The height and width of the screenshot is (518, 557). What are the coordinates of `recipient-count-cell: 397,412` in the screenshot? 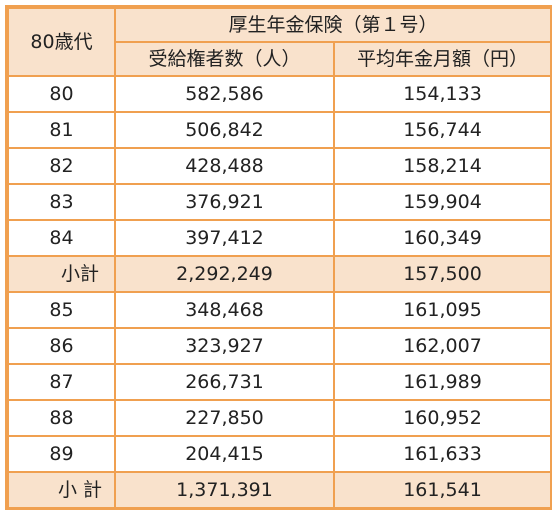 It's located at (224, 238).